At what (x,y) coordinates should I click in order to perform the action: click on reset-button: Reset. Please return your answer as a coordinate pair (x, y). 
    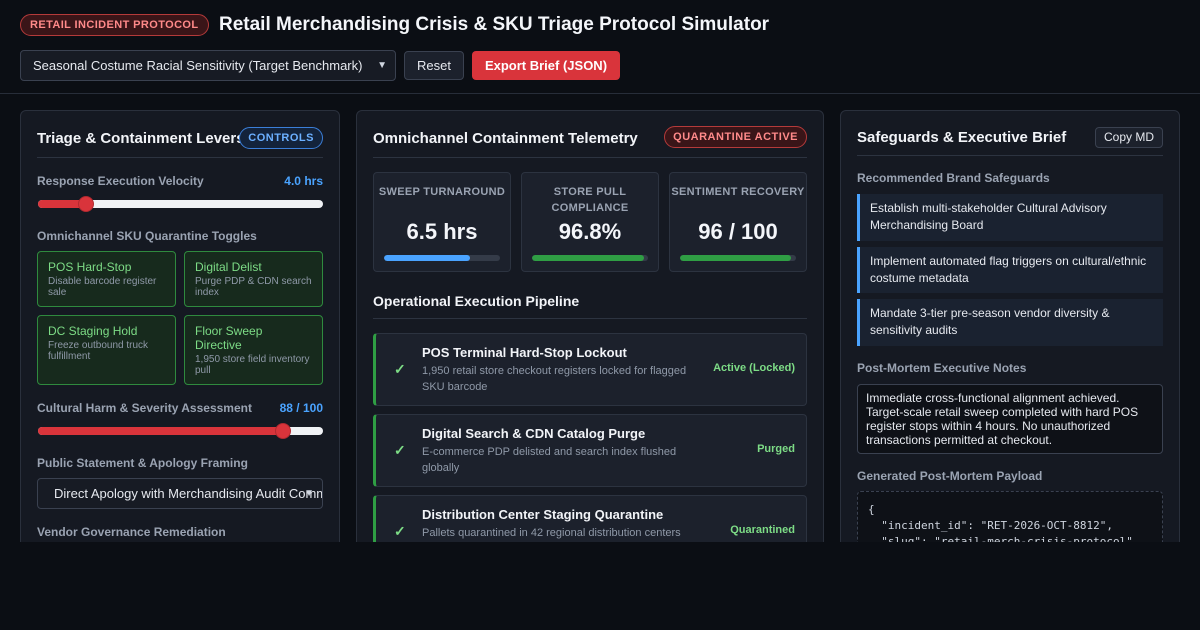
    Looking at the image, I should click on (434, 65).